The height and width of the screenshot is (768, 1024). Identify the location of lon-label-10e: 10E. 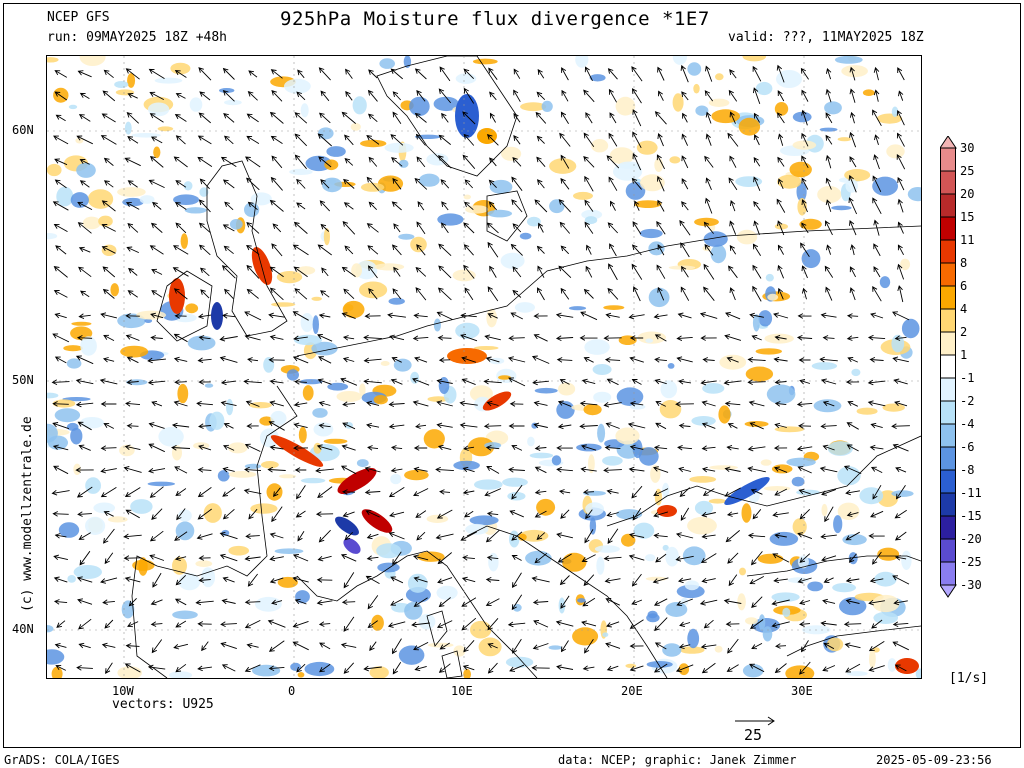
(462, 691).